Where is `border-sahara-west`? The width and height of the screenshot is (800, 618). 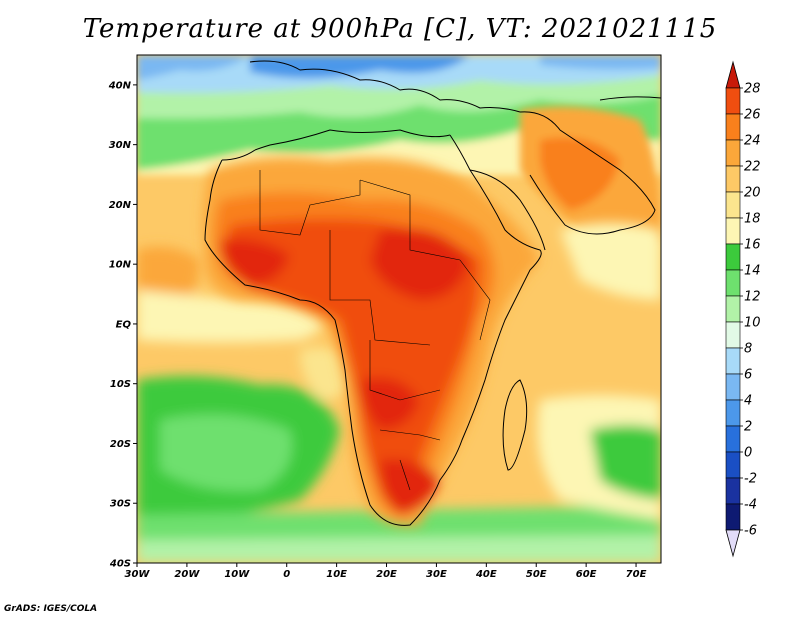 border-sahara-west is located at coordinates (310, 203).